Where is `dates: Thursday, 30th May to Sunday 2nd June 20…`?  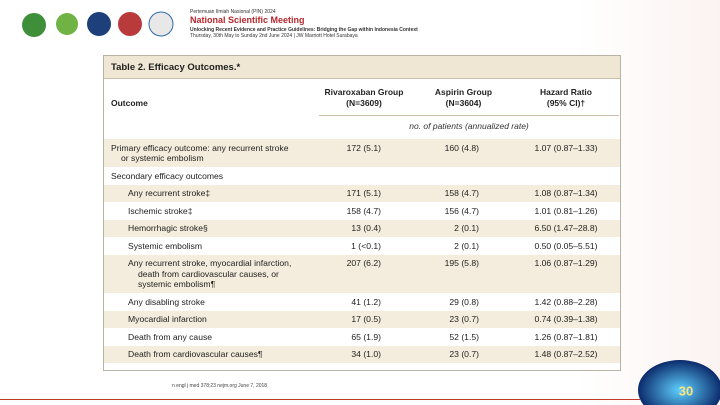 dates: Thursday, 30th May to Sunday 2nd June 20… is located at coordinates (274, 36).